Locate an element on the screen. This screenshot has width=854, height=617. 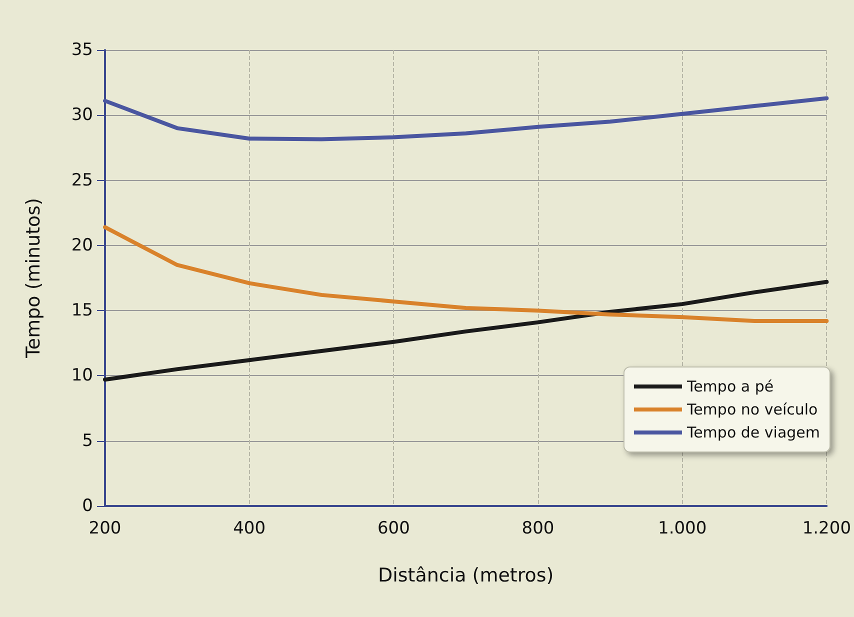
x-tick-label: 1.200 is located at coordinates (826, 528).